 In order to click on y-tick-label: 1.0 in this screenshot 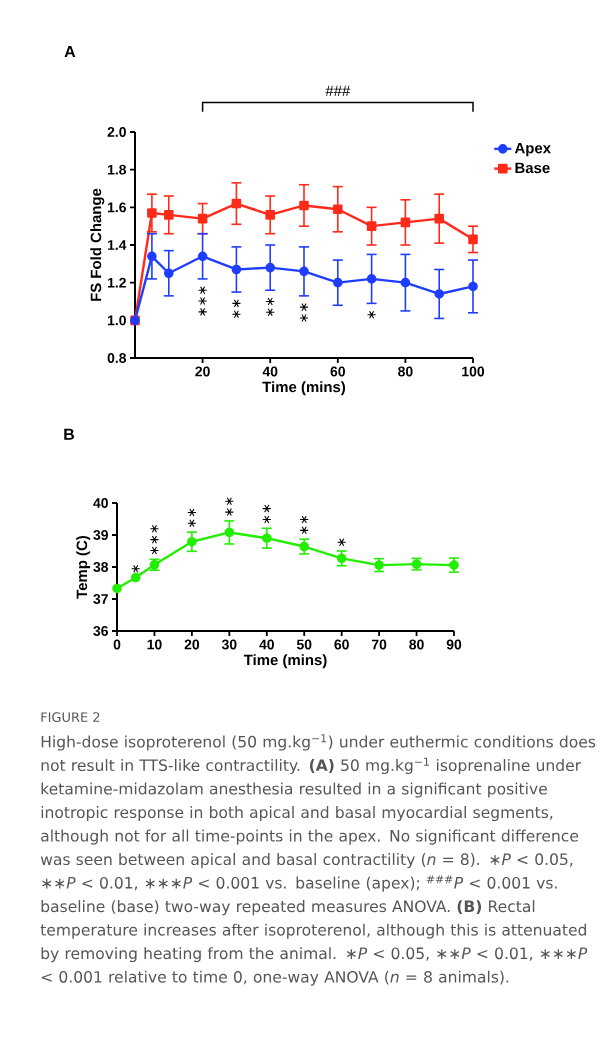, I will do `click(116, 320)`.